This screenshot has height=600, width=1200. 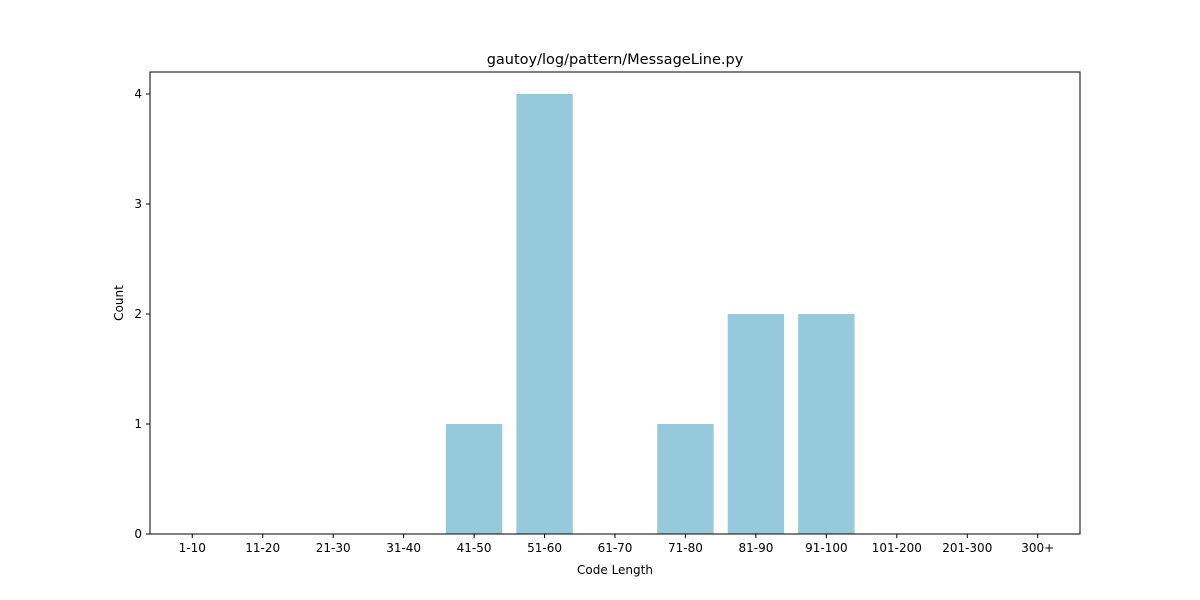 I want to click on x-tick-label: 71-80, so click(x=685, y=548).